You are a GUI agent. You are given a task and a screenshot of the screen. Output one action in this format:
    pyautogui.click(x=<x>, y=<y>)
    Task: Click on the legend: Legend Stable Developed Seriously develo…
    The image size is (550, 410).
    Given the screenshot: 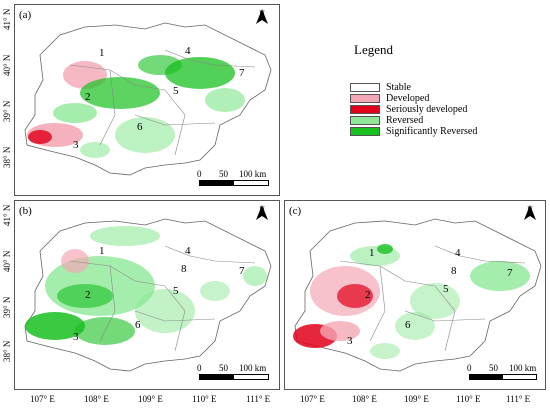 What is the action you would take?
    pyautogui.click(x=425, y=89)
    